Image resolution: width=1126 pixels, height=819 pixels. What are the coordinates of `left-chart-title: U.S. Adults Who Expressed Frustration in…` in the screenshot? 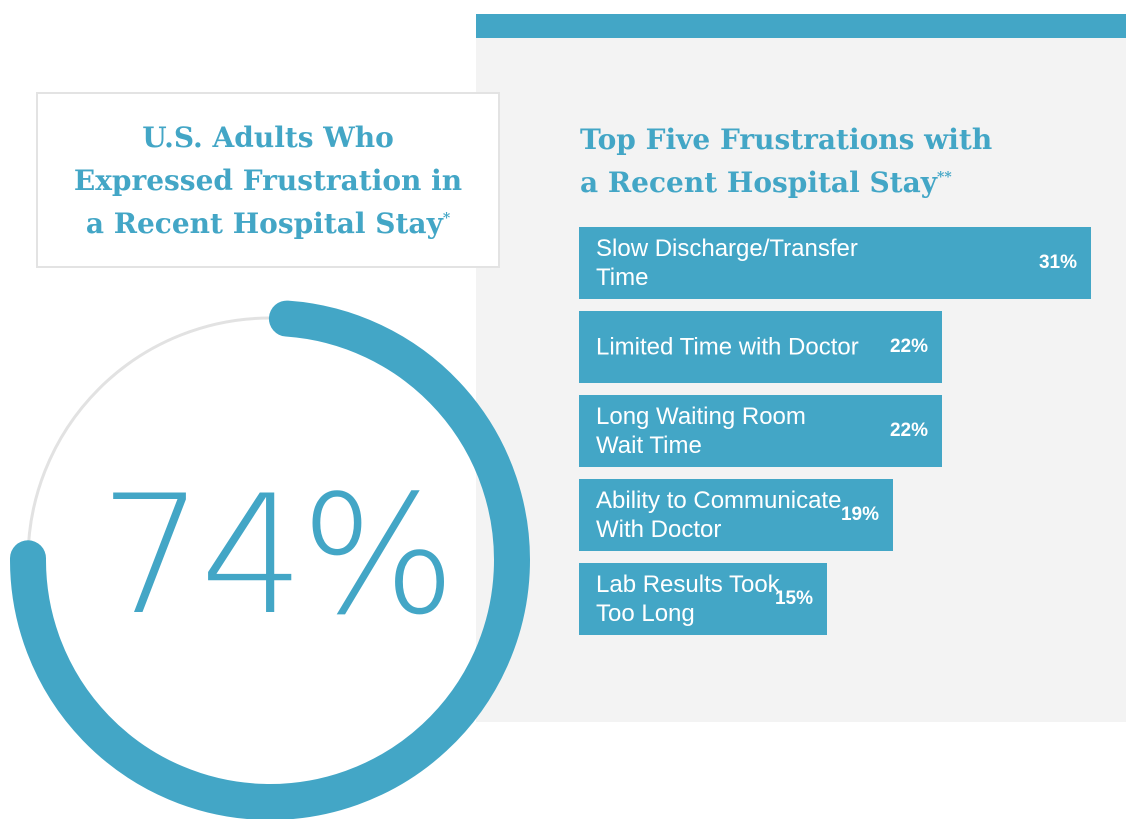 It's located at (268, 180).